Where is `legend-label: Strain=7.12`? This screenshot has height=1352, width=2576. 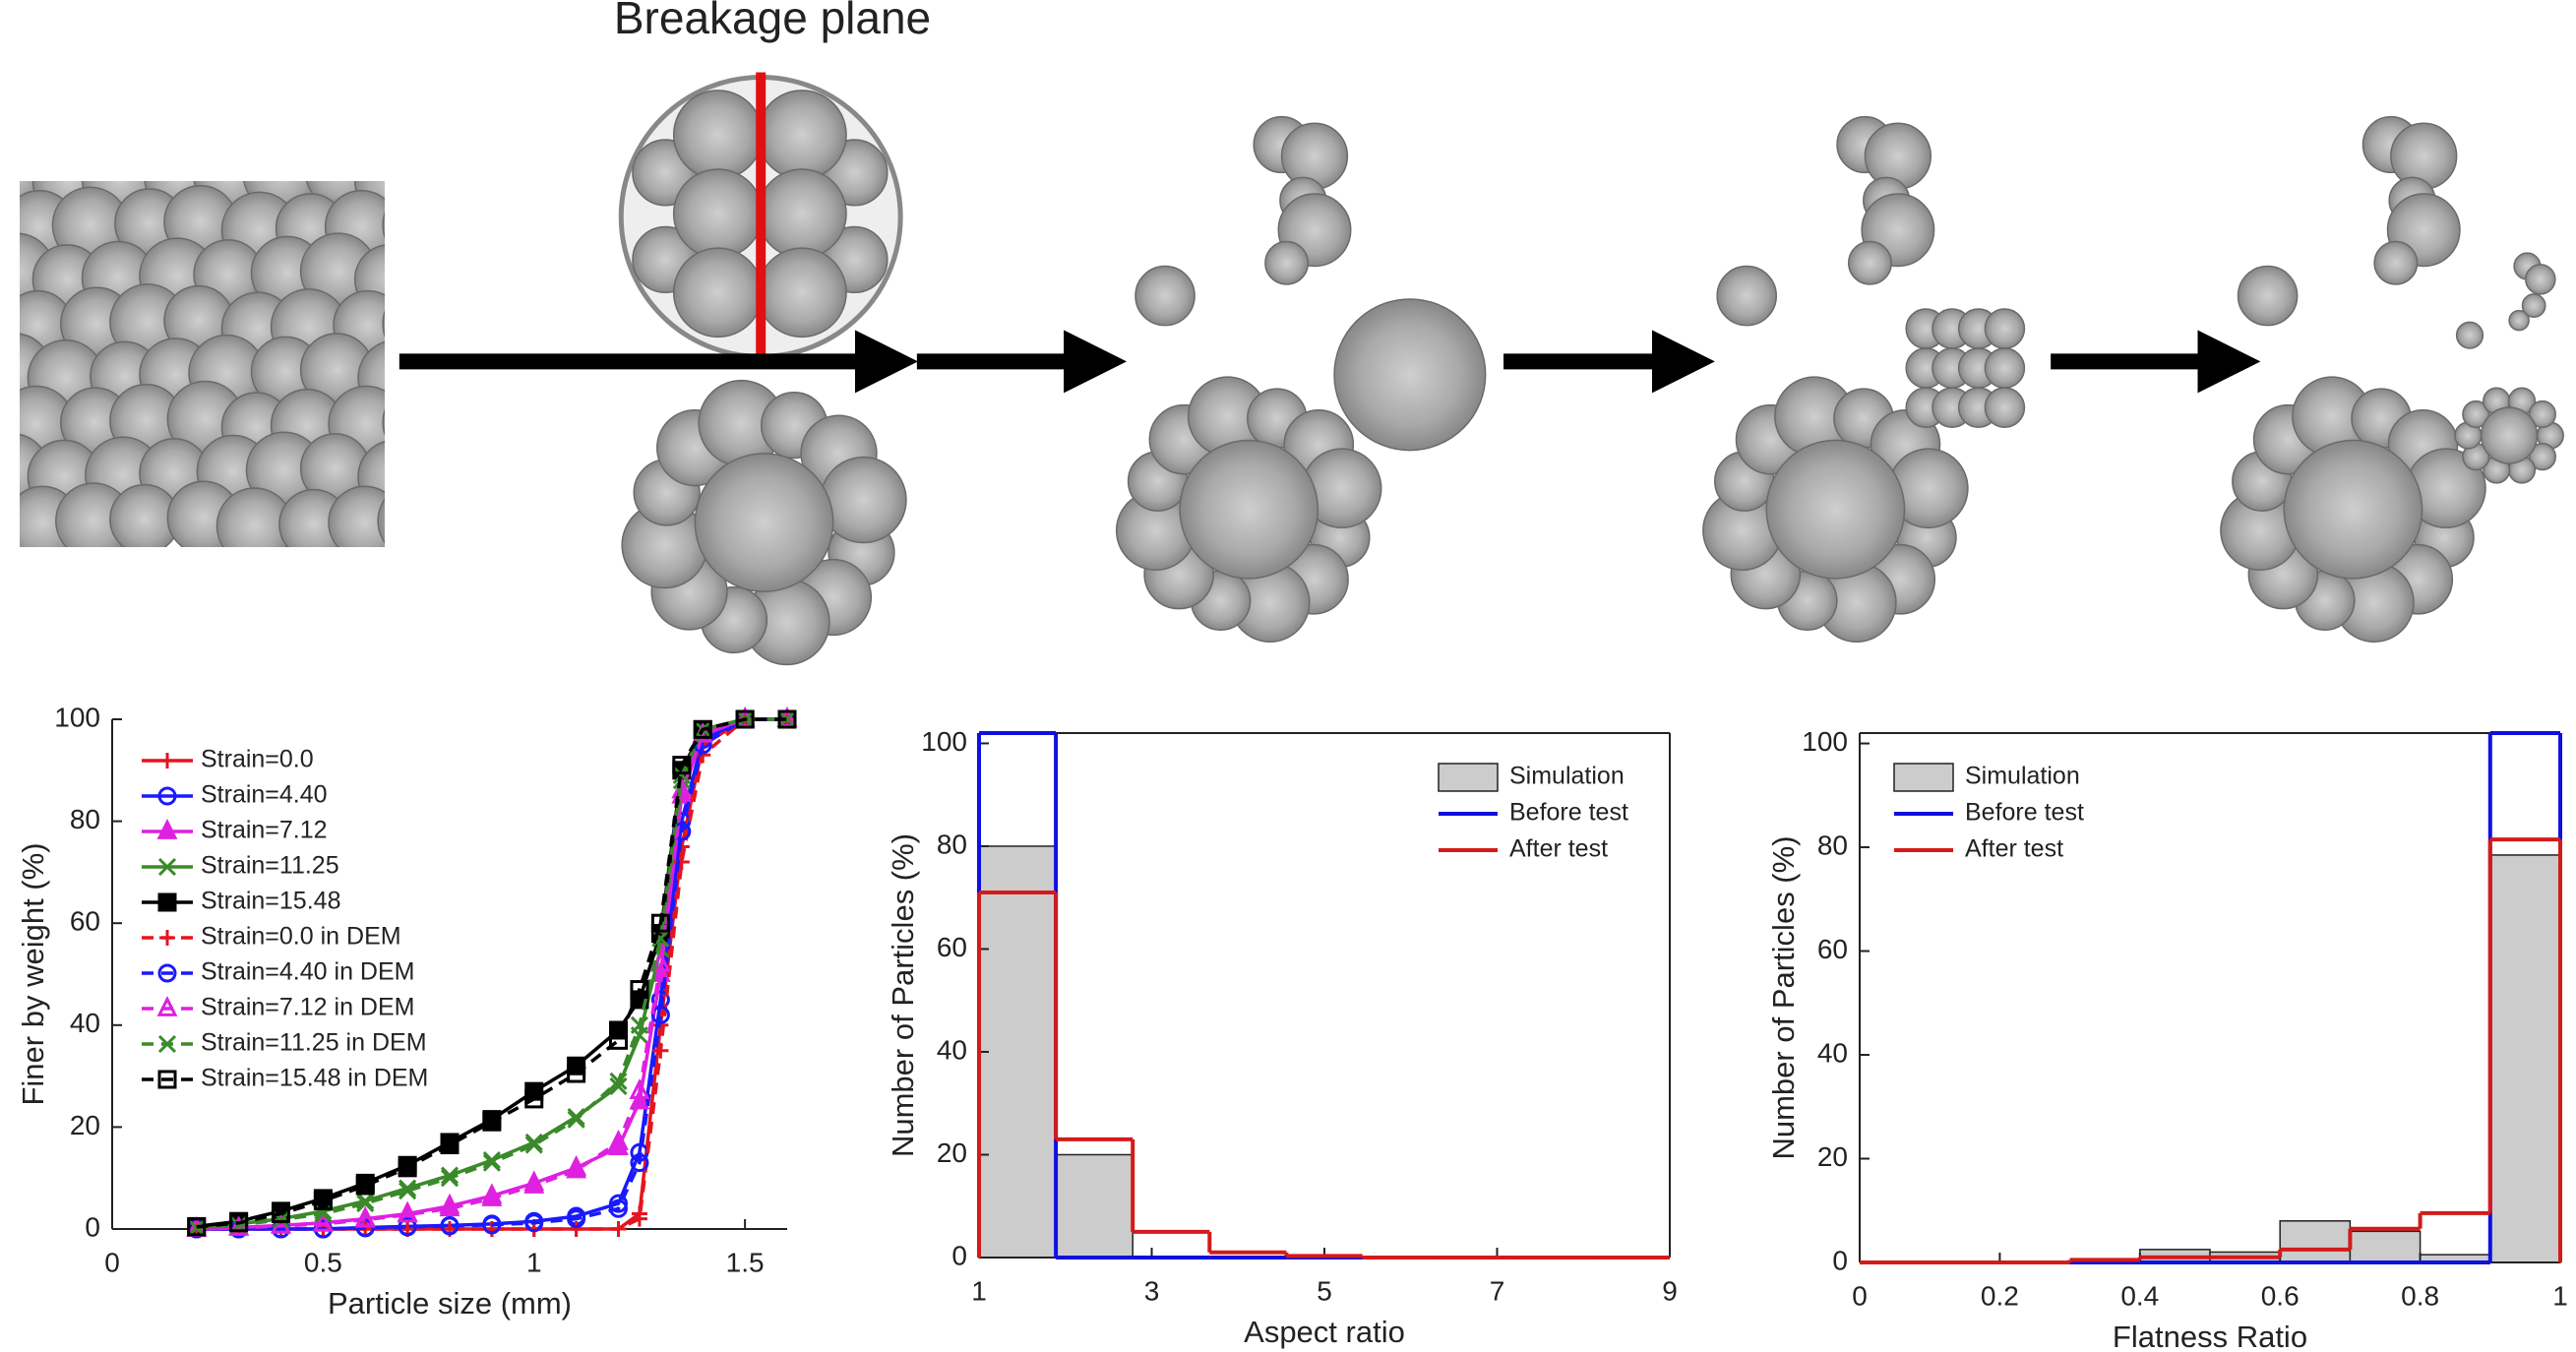 legend-label: Strain=7.12 is located at coordinates (264, 830).